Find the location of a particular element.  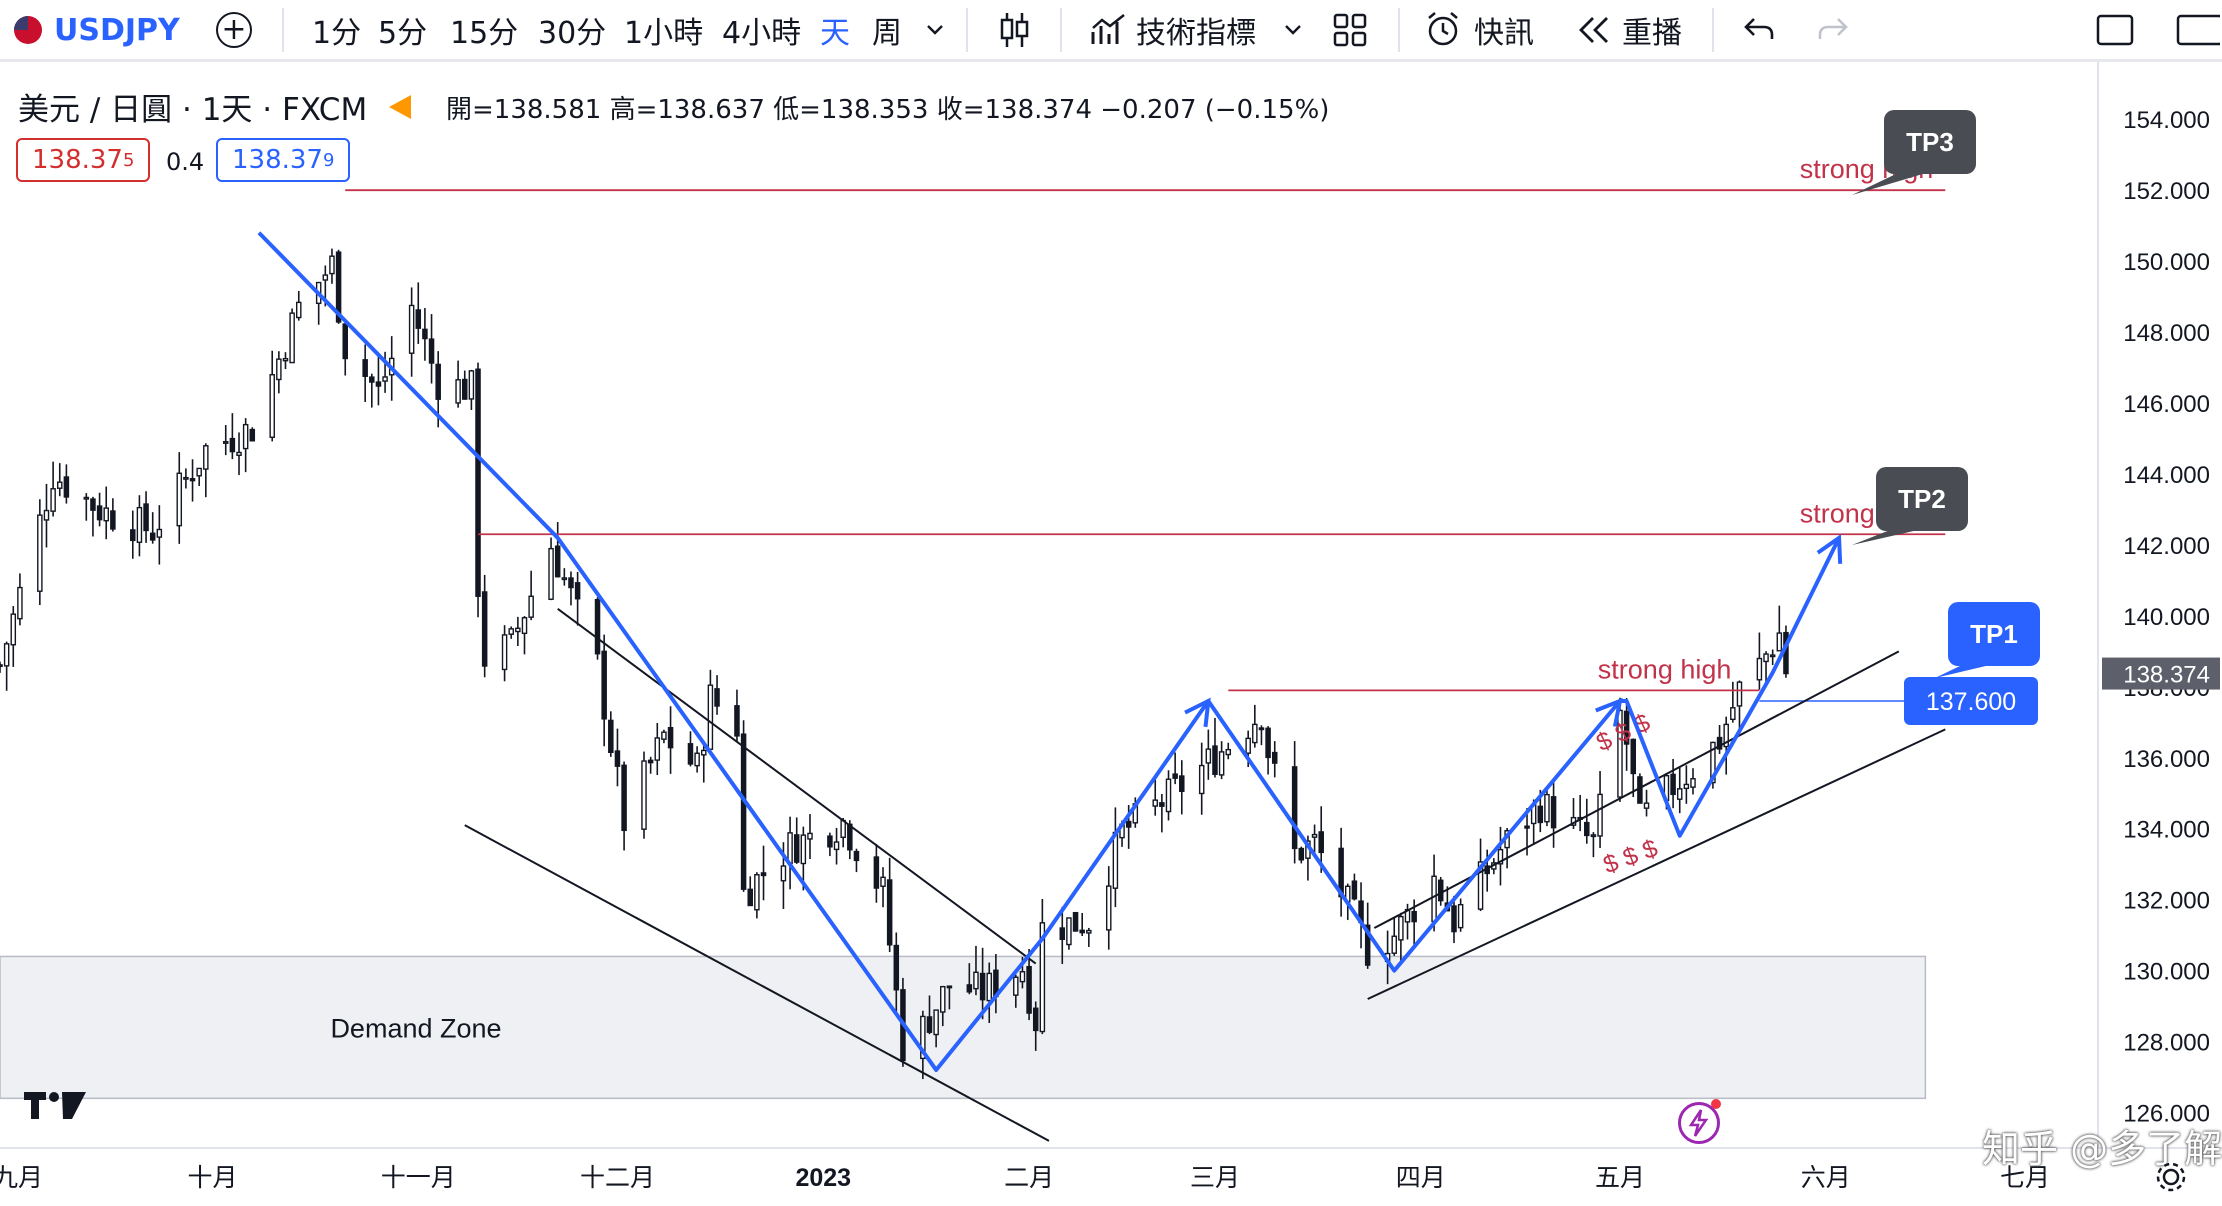

time-tick-label: 三月 is located at coordinates (1215, 1178).